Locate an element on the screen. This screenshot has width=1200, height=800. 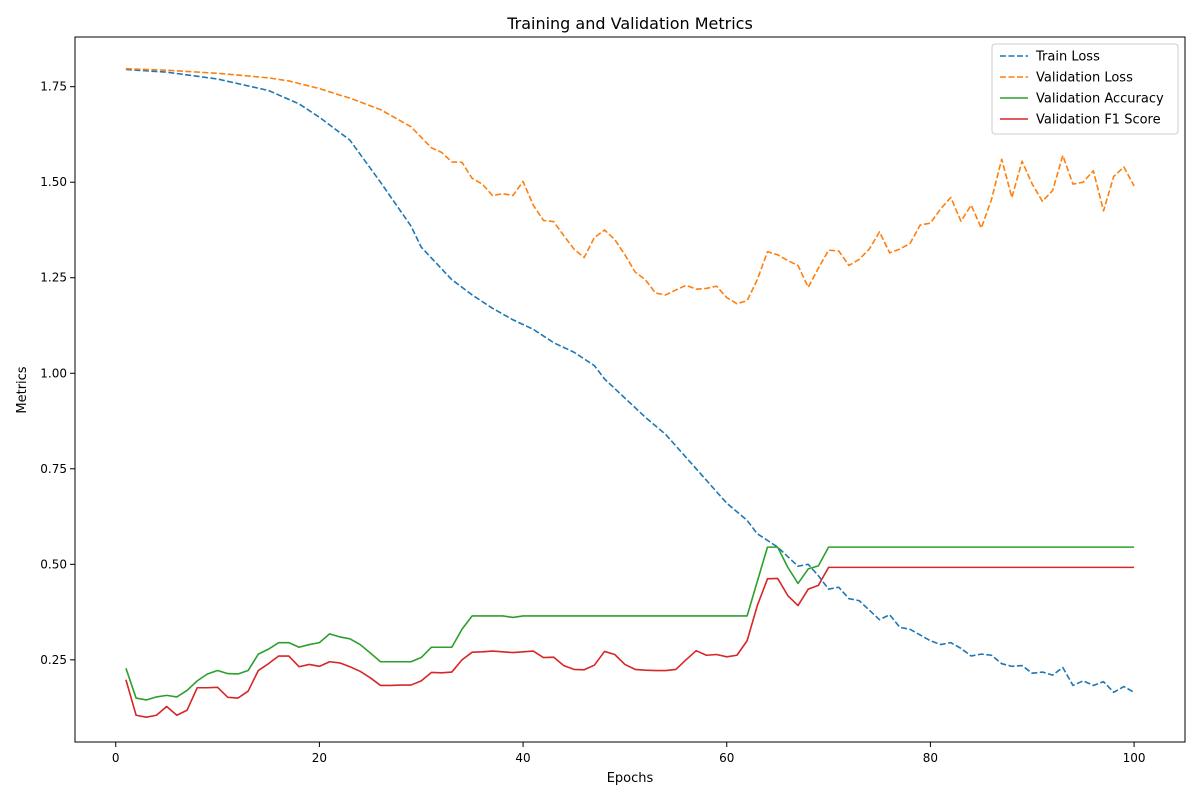
y-tick-label: 1.50 is located at coordinates (53, 182).